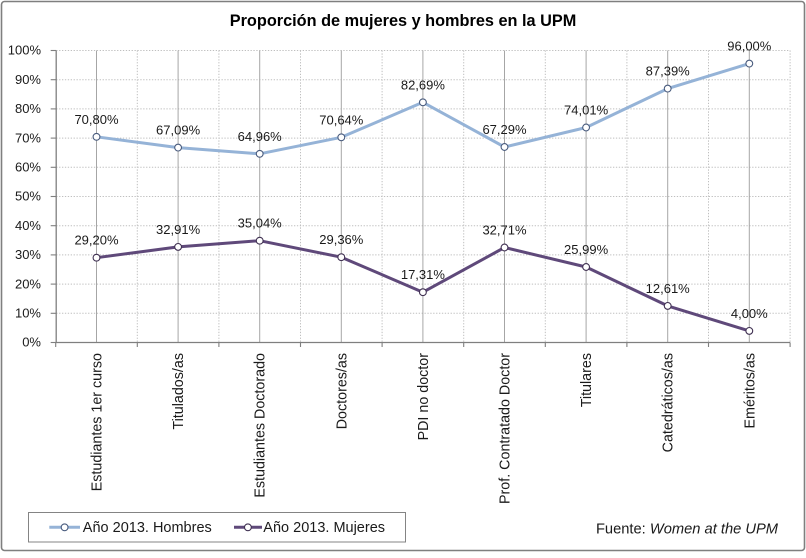 The width and height of the screenshot is (806, 558). What do you see at coordinates (178, 229) in the screenshot?
I see `svg-text: 32,91%` at bounding box center [178, 229].